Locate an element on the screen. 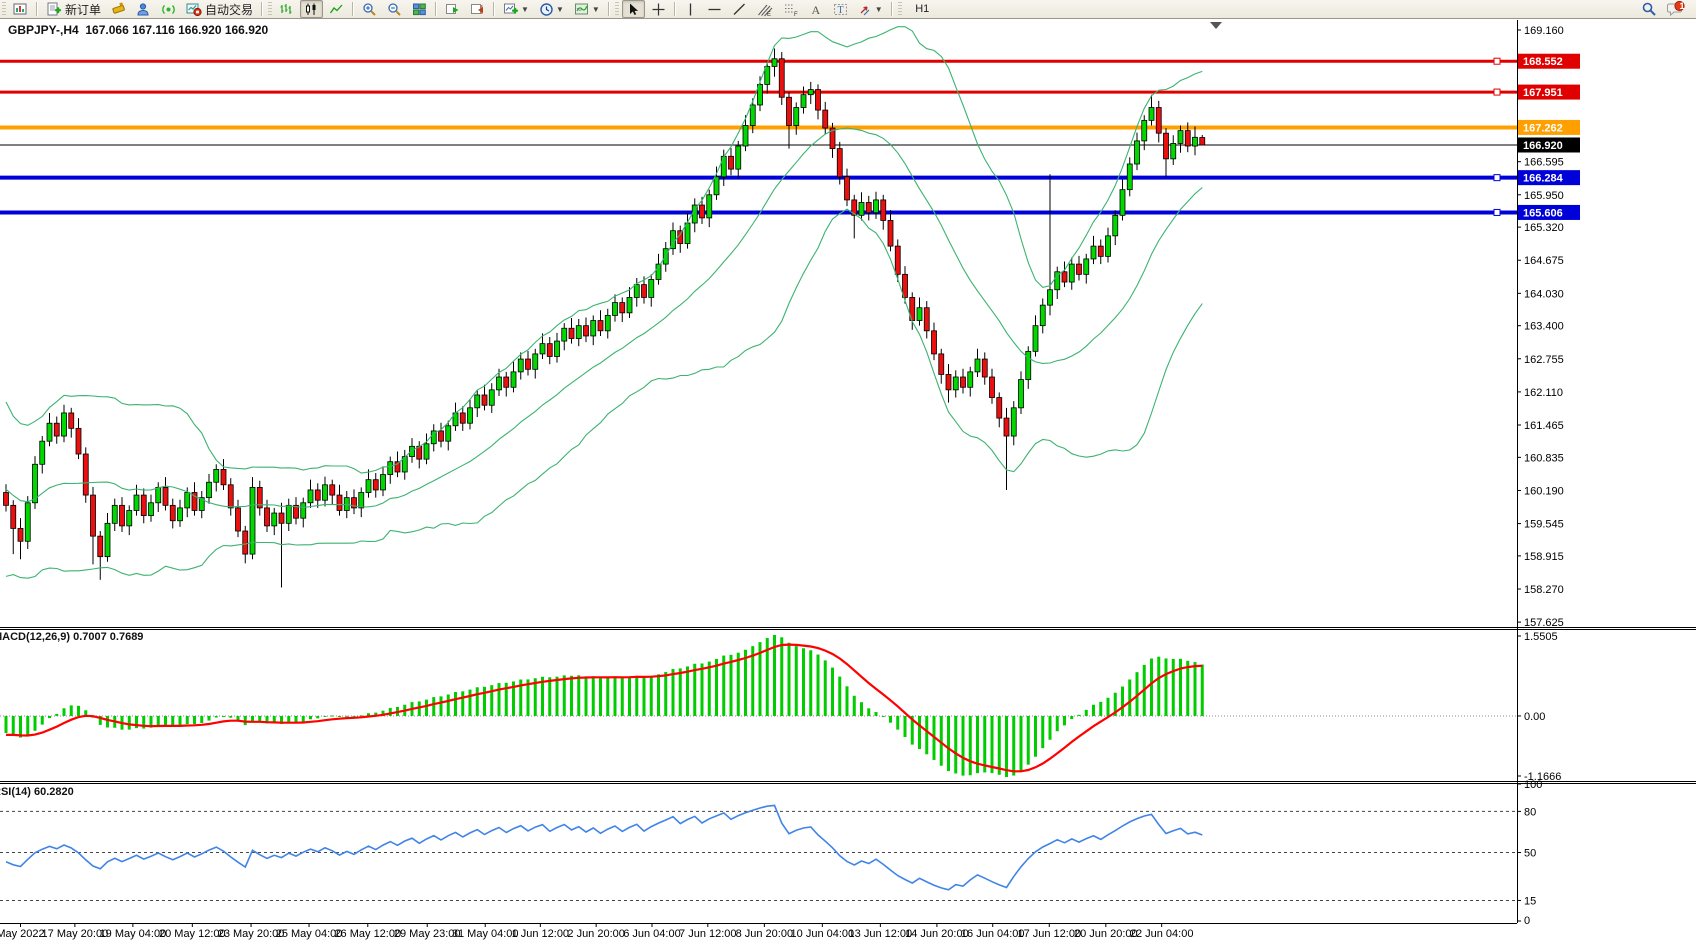 This screenshot has width=1696, height=941. svg-text: 157.625 is located at coordinates (1544, 623).